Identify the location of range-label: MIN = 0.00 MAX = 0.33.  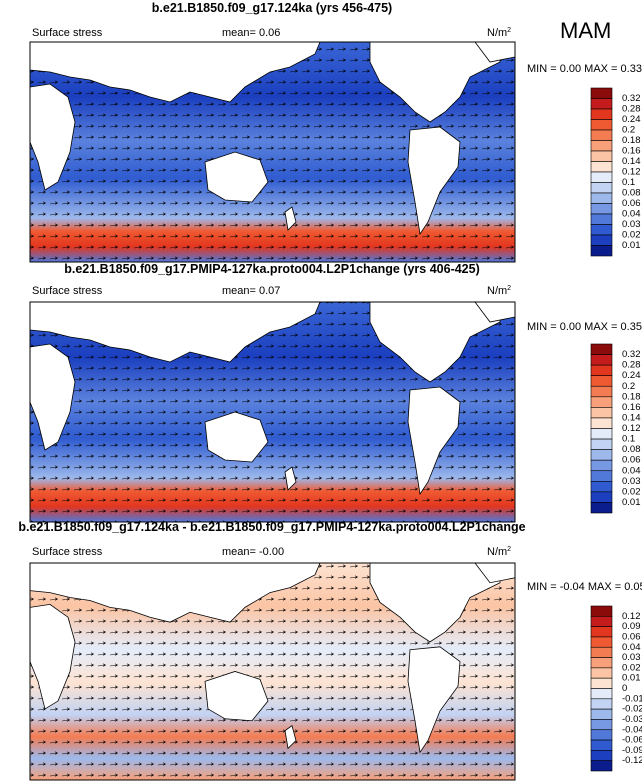
(584, 69).